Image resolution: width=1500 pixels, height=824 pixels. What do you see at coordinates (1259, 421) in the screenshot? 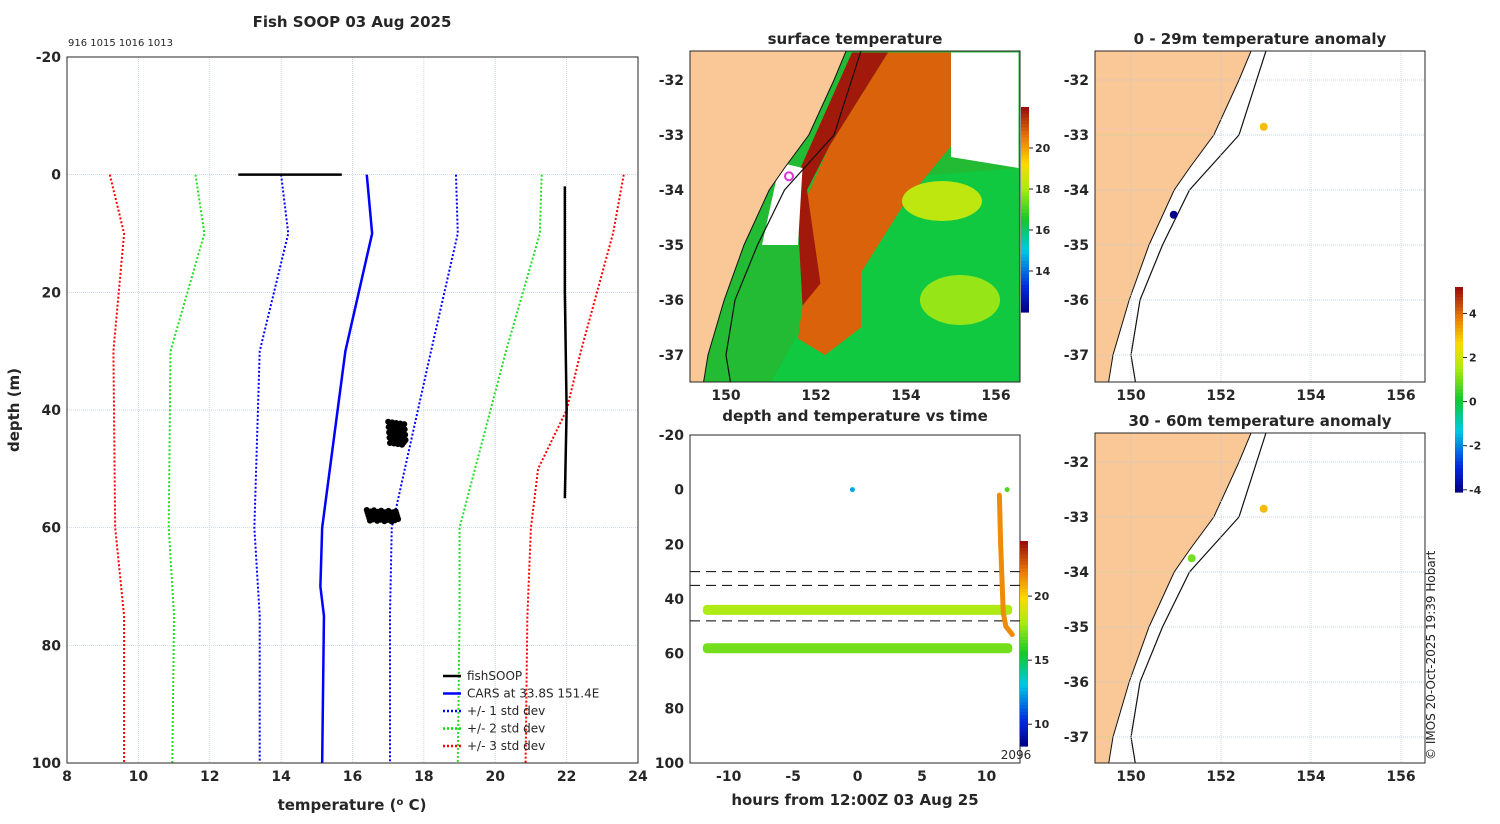
I see `anomaly-30-60-title: 30 - 60m temperature anomaly` at bounding box center [1259, 421].